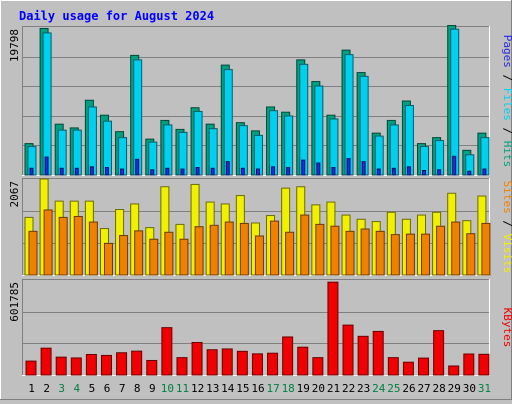  I want to click on legend-entry: Files, so click(506, 104).